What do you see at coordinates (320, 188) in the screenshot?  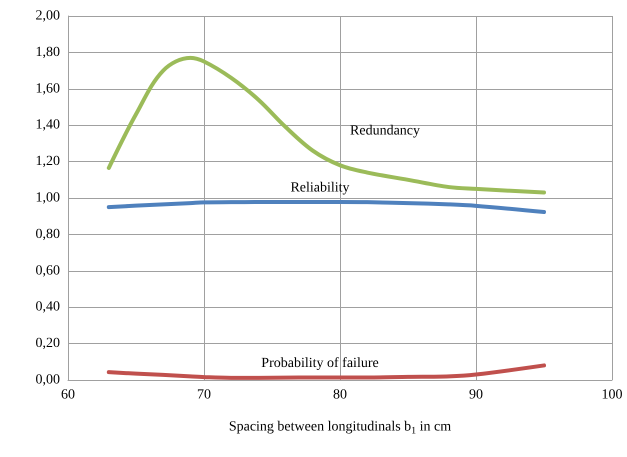 I see `series-label: Reliability` at bounding box center [320, 188].